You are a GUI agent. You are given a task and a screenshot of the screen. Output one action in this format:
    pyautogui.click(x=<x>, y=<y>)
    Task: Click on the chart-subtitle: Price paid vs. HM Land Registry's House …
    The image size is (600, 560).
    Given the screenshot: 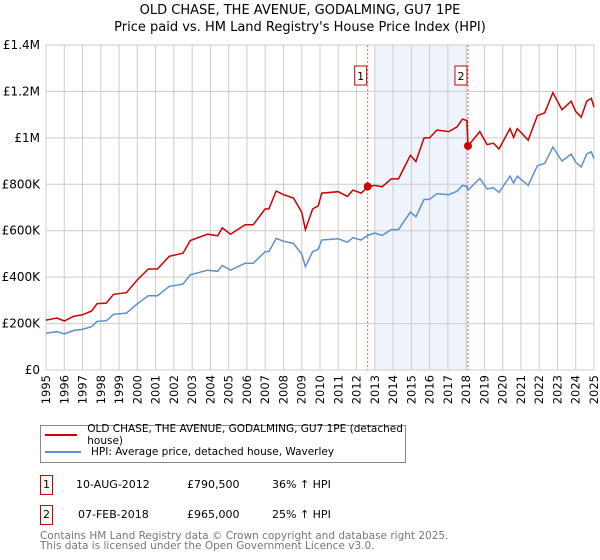 What is the action you would take?
    pyautogui.click(x=300, y=27)
    